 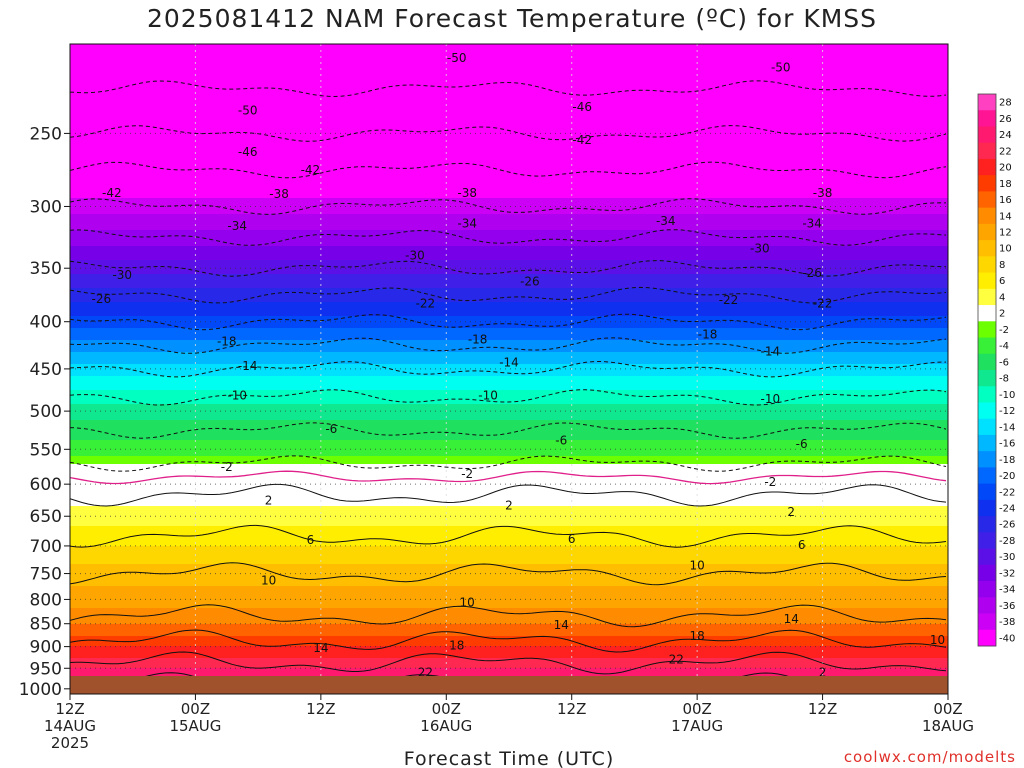 What do you see at coordinates (1002, 265) in the screenshot?
I see `colorbar-label: 8` at bounding box center [1002, 265].